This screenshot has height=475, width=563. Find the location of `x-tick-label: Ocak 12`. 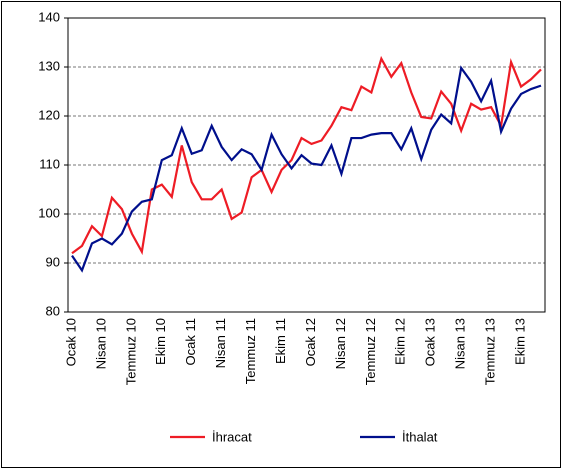

x-tick-label: Ocak 12 is located at coordinates (310, 342).